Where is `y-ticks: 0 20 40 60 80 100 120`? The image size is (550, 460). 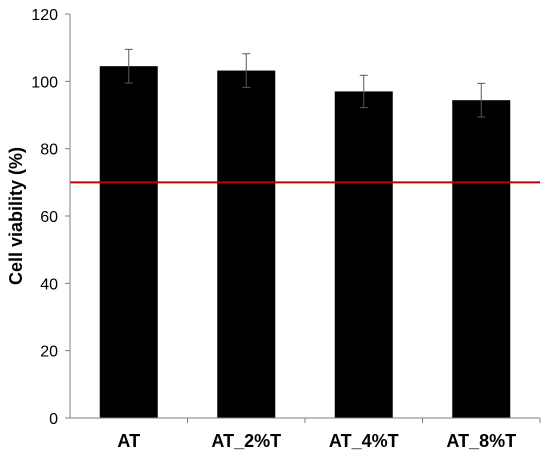 y-ticks: 0 20 40 60 80 100 120 is located at coordinates (50, 217).